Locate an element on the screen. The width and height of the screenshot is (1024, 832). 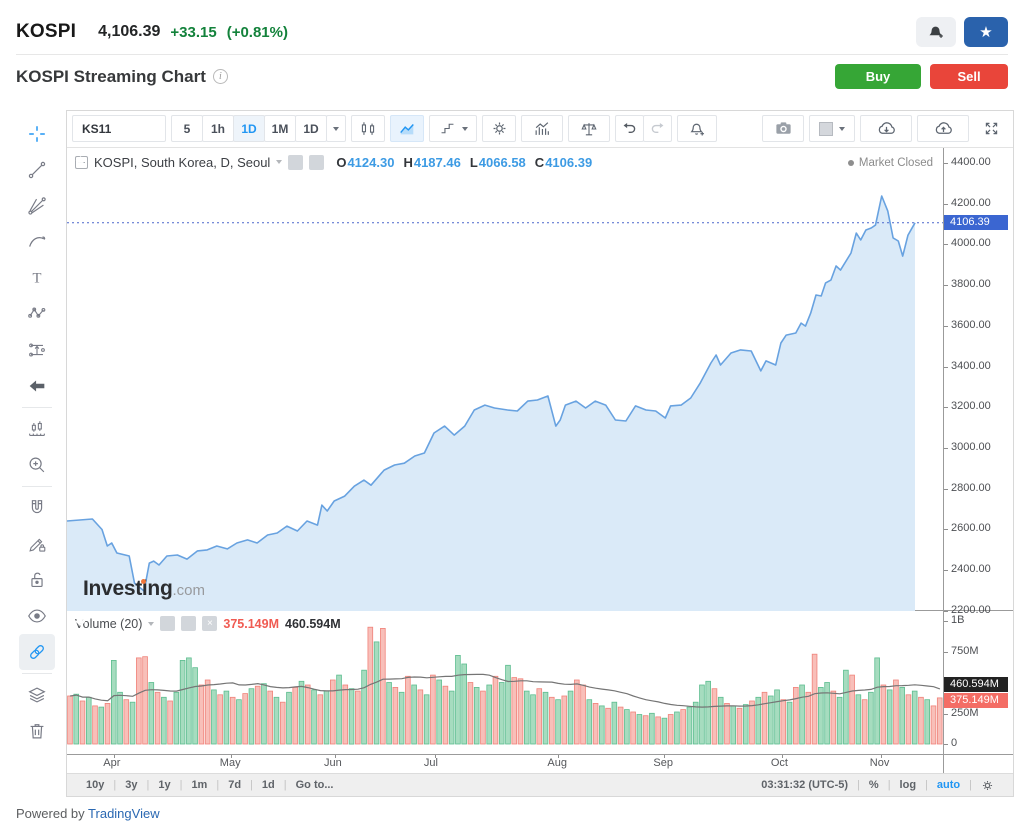
indicators-button is located at coordinates (542, 129).